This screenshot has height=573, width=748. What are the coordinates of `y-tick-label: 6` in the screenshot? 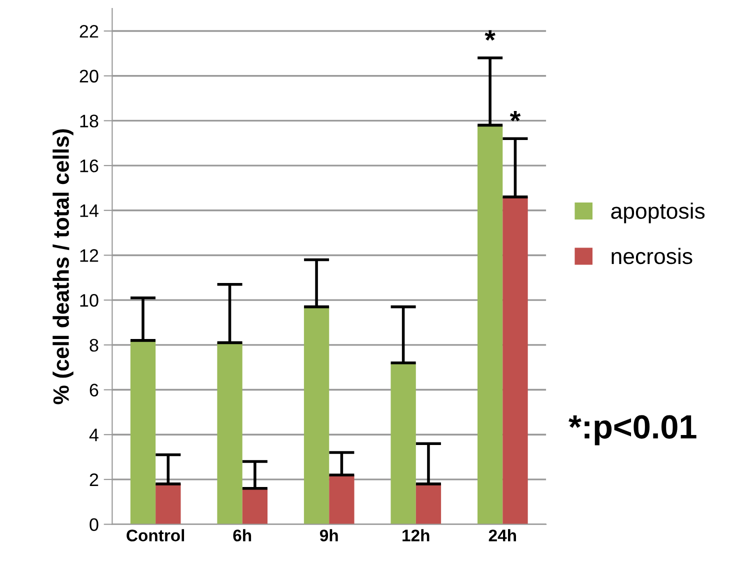 It's located at (94, 390).